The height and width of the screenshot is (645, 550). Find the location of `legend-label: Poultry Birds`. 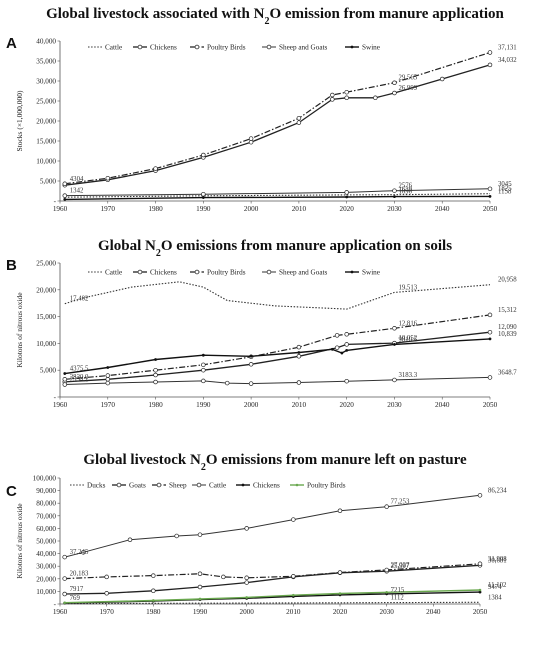

legend-label: Poultry Birds is located at coordinates (326, 486).